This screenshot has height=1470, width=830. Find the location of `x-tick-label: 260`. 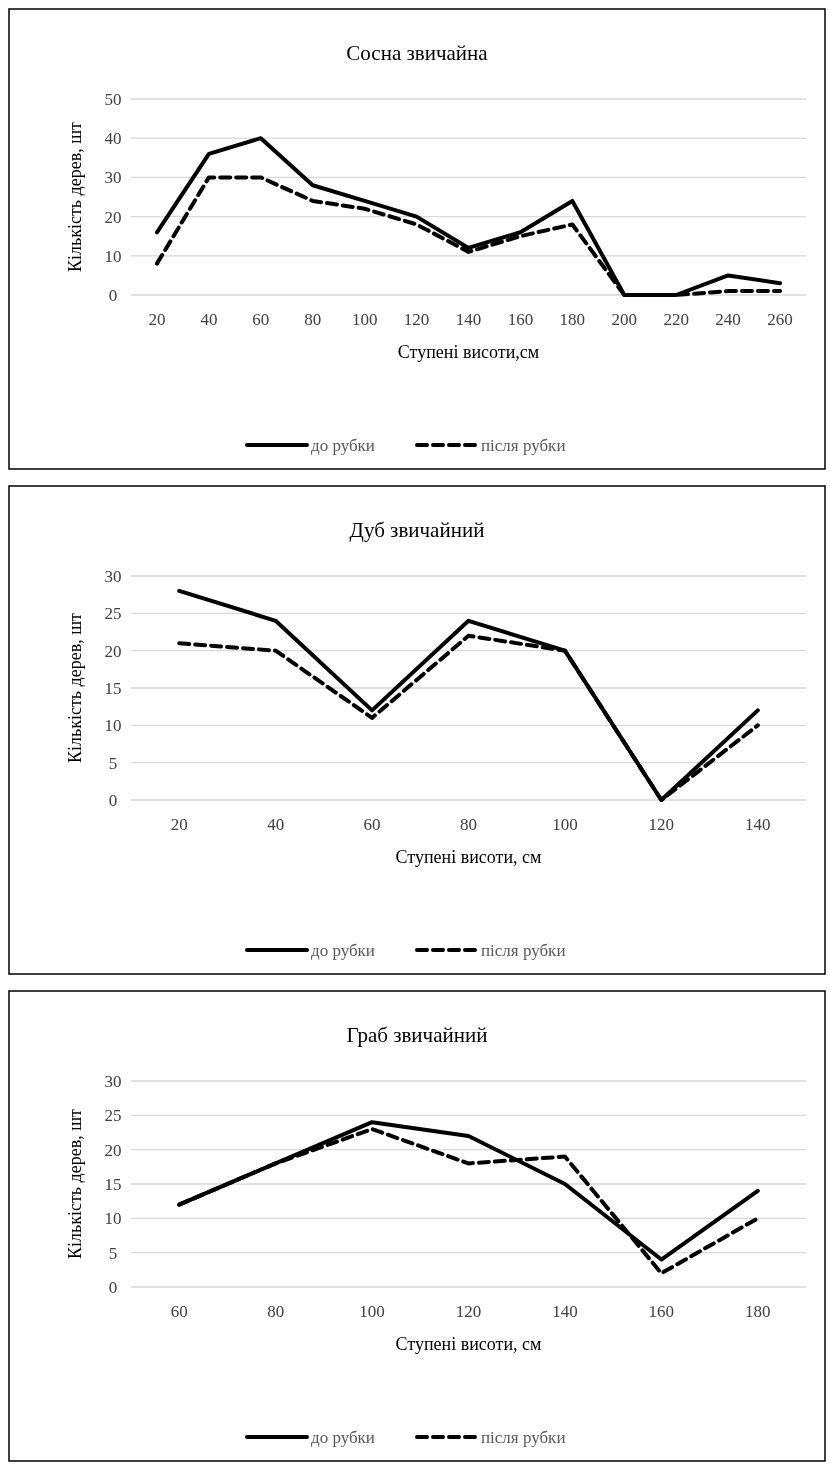

x-tick-label: 260 is located at coordinates (780, 319).